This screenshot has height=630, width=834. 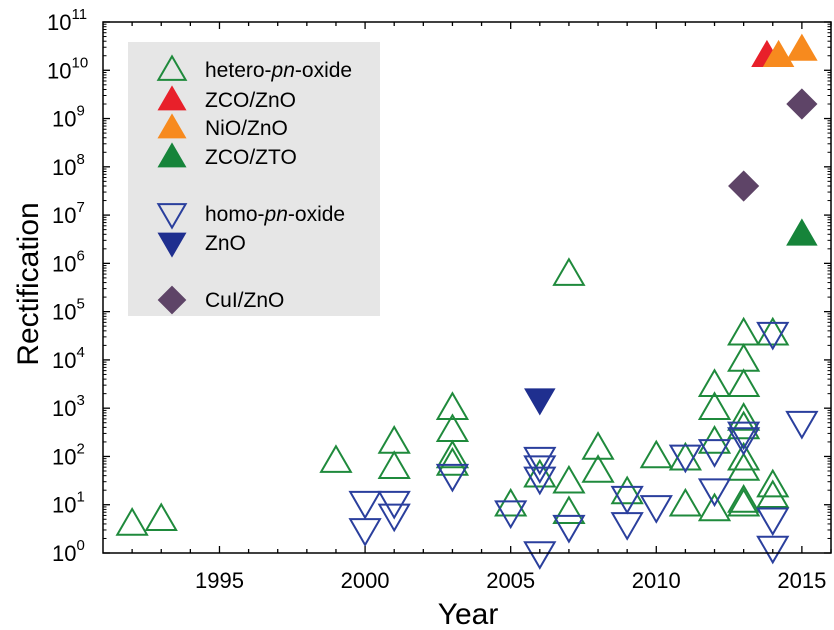 I want to click on legend-label-3: ZCO/ZTO, so click(x=251, y=157).